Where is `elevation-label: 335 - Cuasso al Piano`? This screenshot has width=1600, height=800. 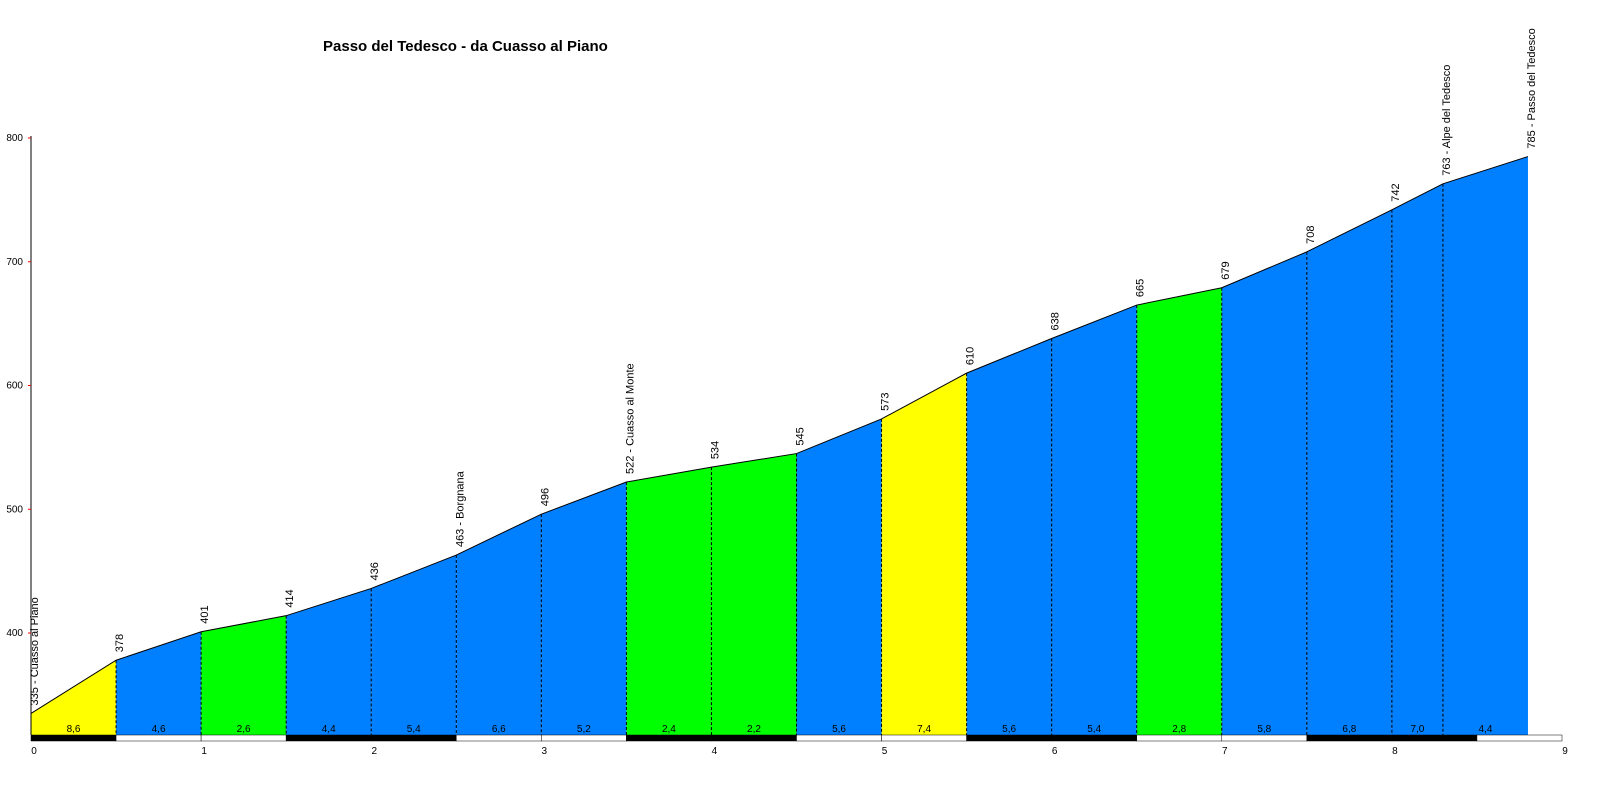
elevation-label: 335 - Cuasso al Piano is located at coordinates (35, 651).